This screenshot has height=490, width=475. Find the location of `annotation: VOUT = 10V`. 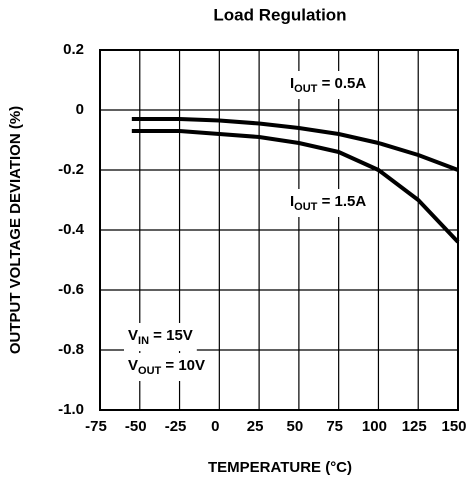

annotation: VOUT = 10V is located at coordinates (166, 367).